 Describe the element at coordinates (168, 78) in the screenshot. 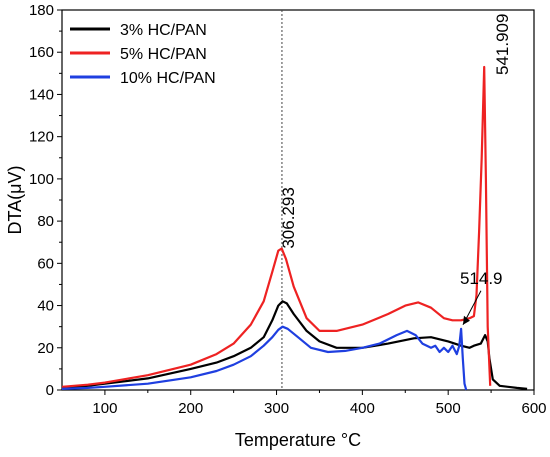

I see `legend-label: 10% HC/PAN` at that location.